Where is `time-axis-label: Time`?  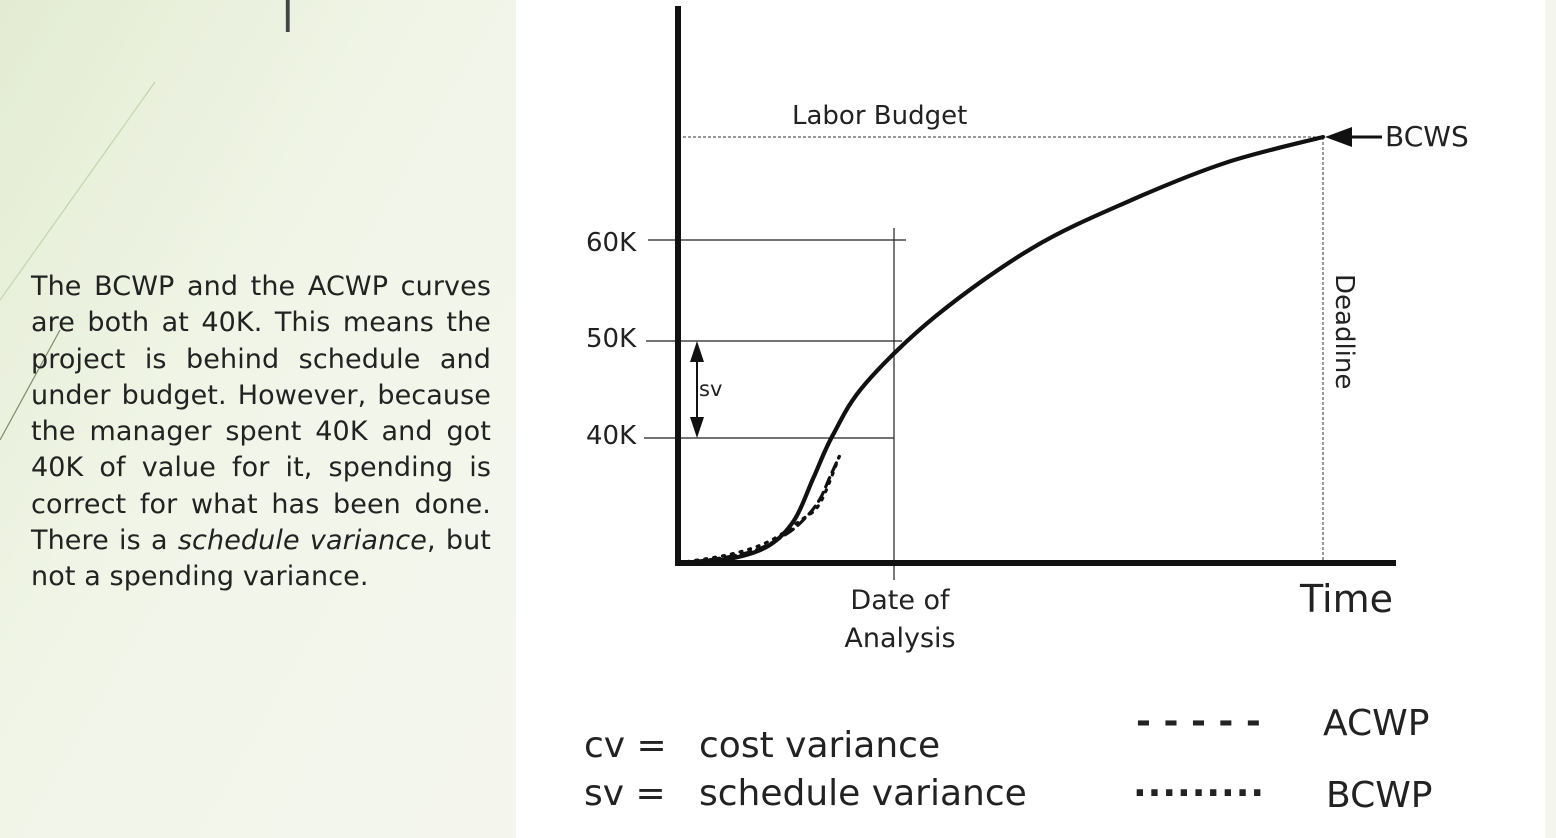
time-axis-label: Time is located at coordinates (1346, 599).